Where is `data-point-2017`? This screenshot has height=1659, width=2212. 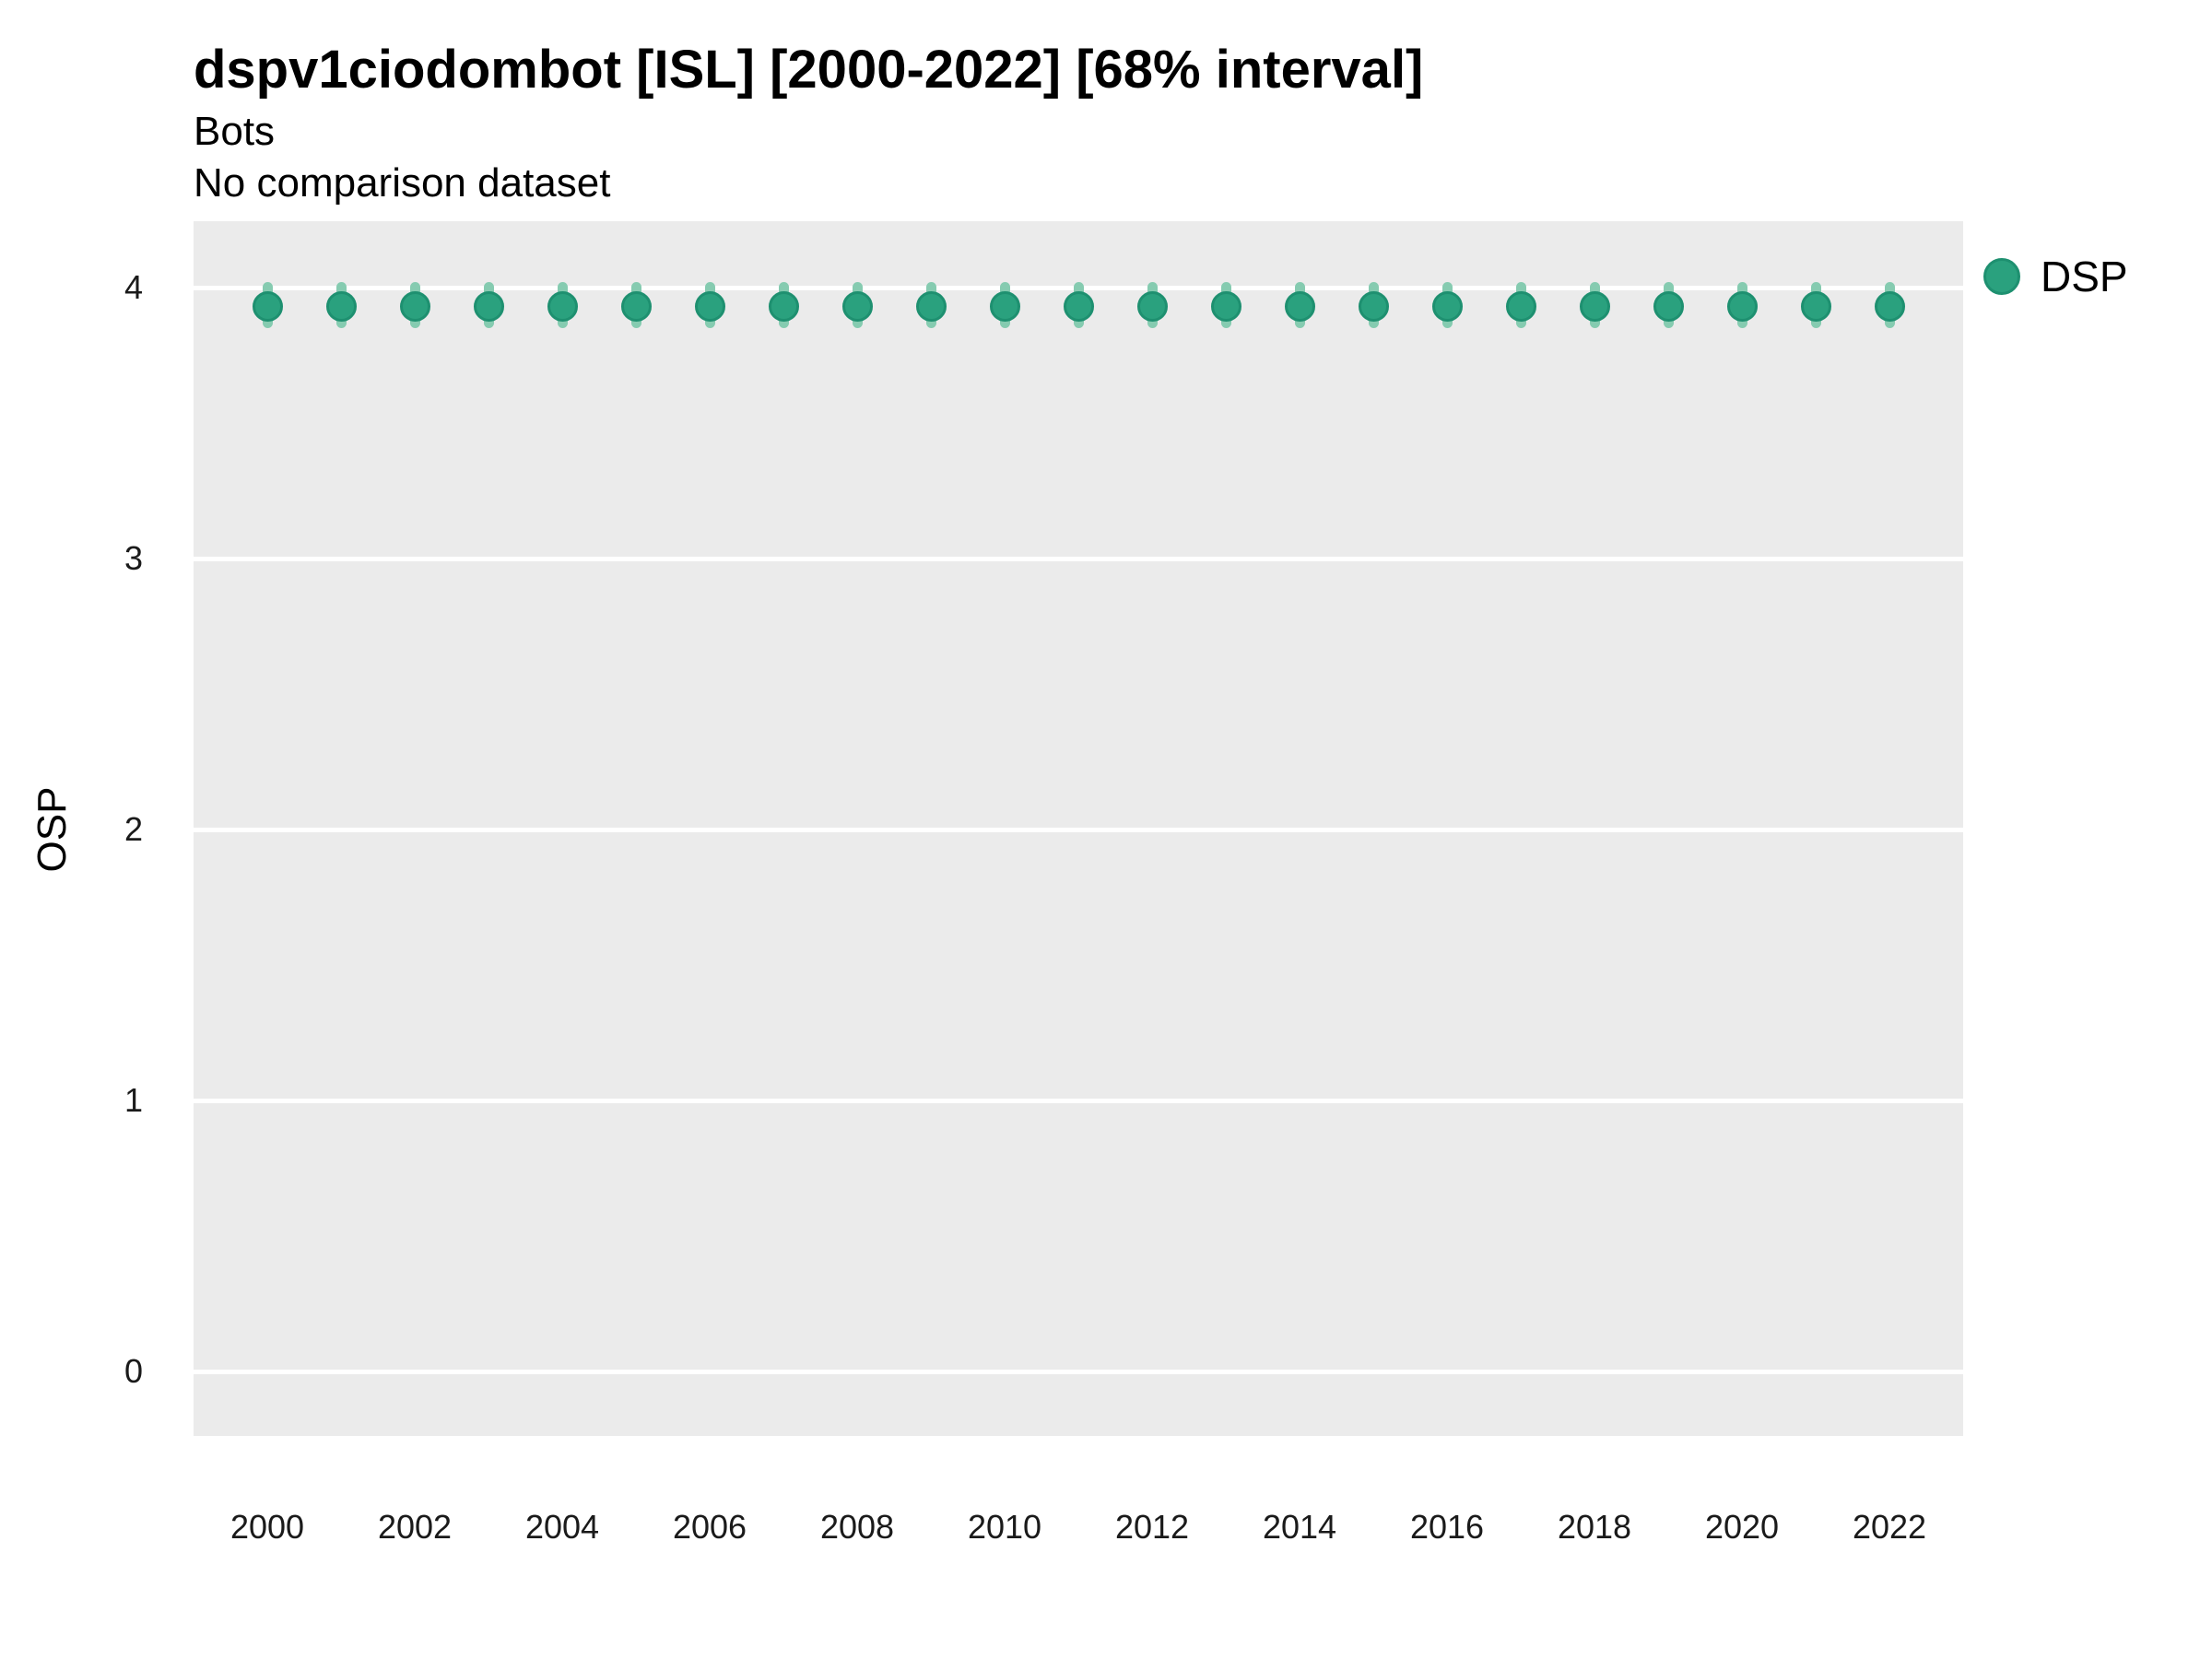 data-point-2017 is located at coordinates (1520, 307).